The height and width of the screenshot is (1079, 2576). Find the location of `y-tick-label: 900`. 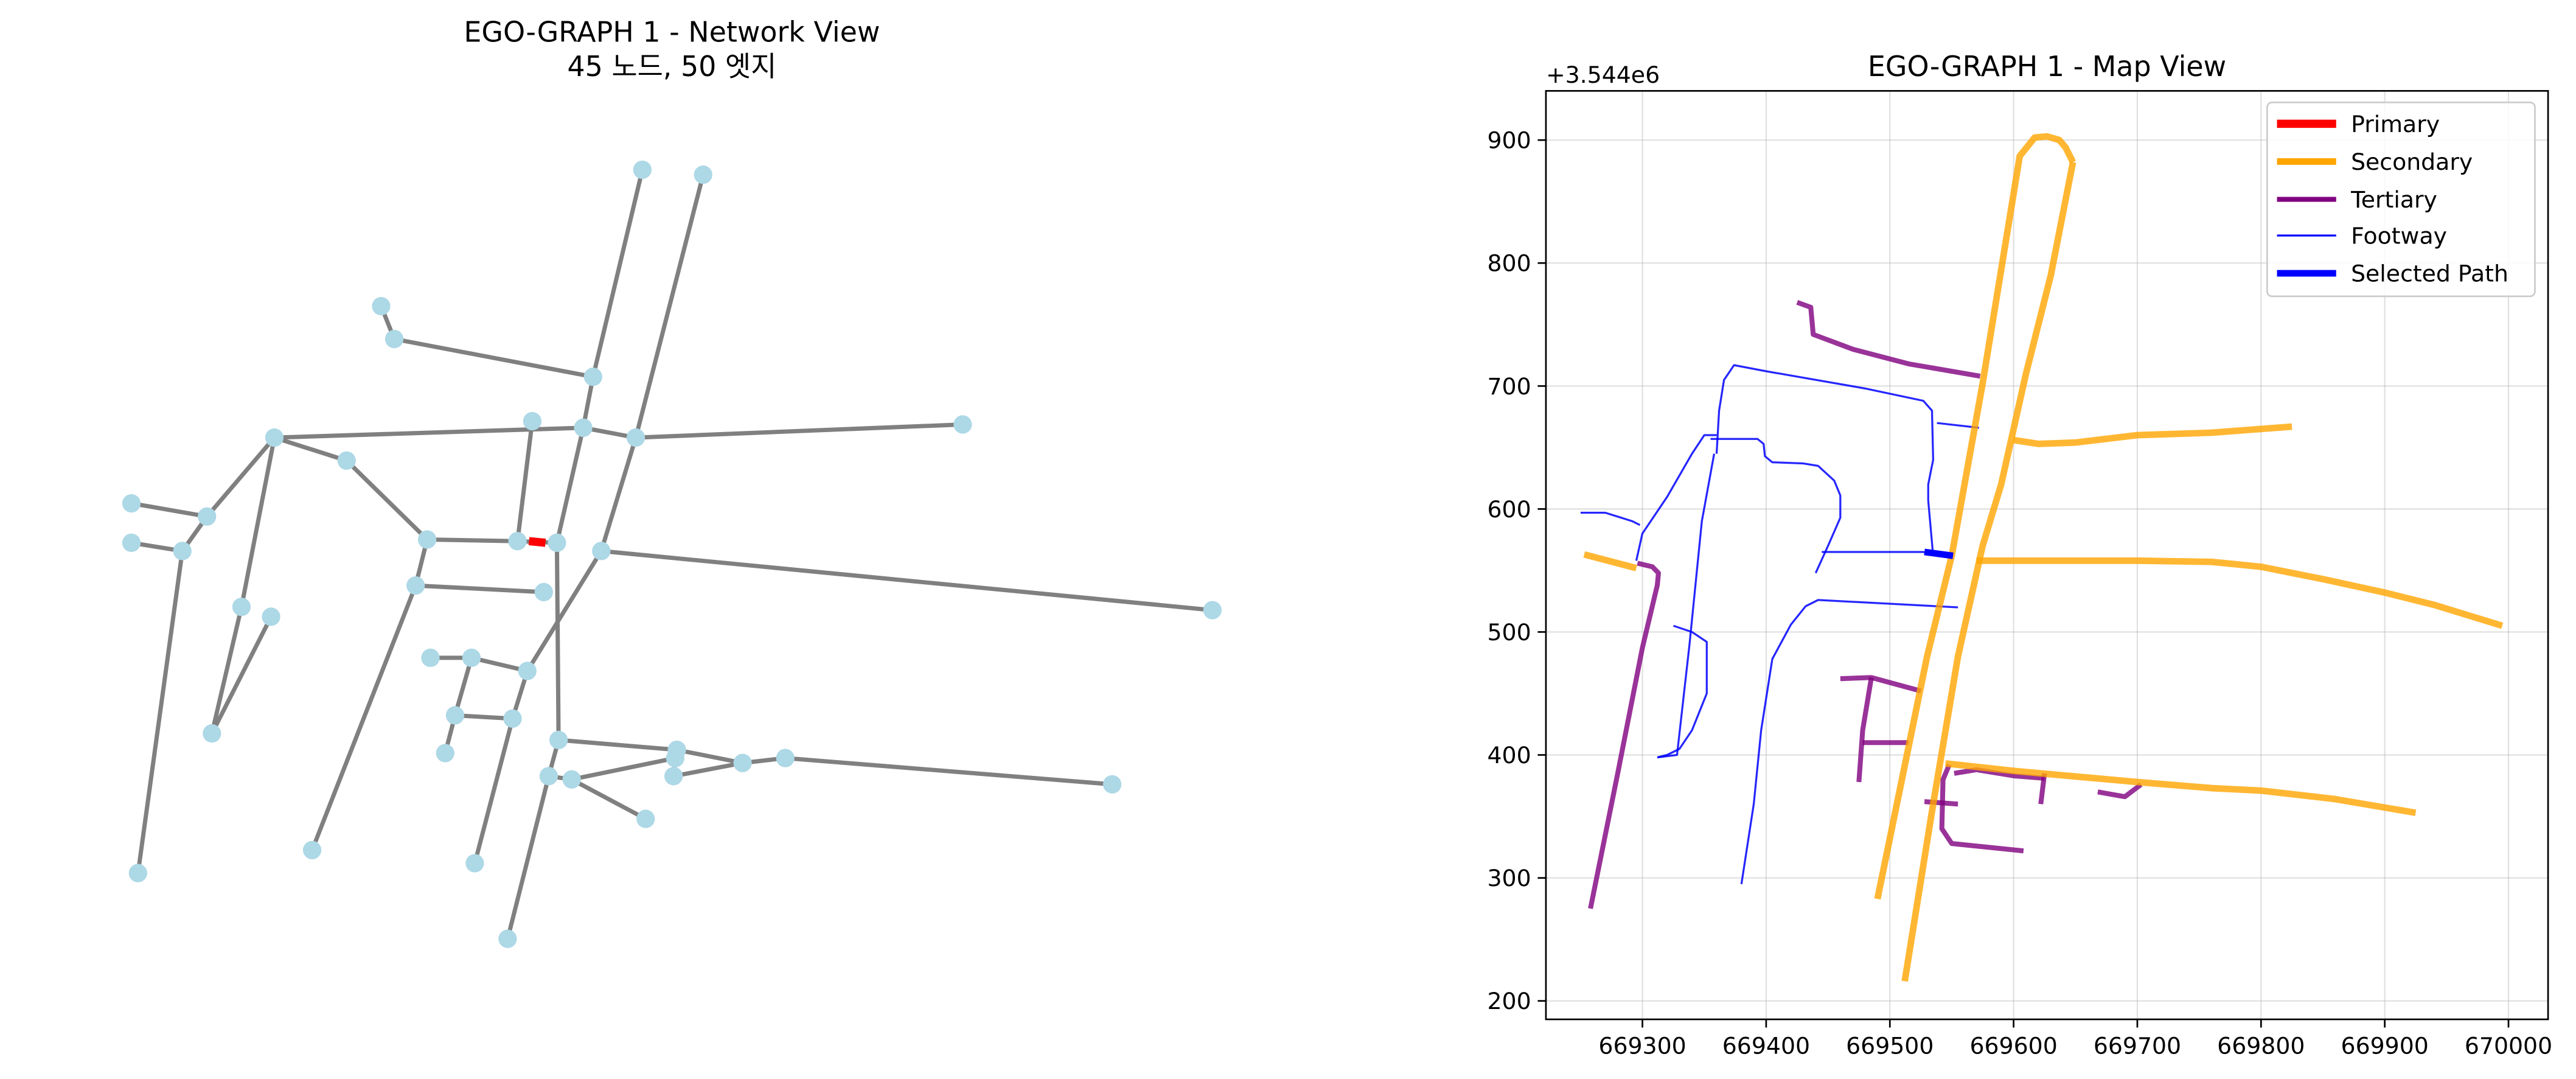

y-tick-label: 900 is located at coordinates (1509, 140).